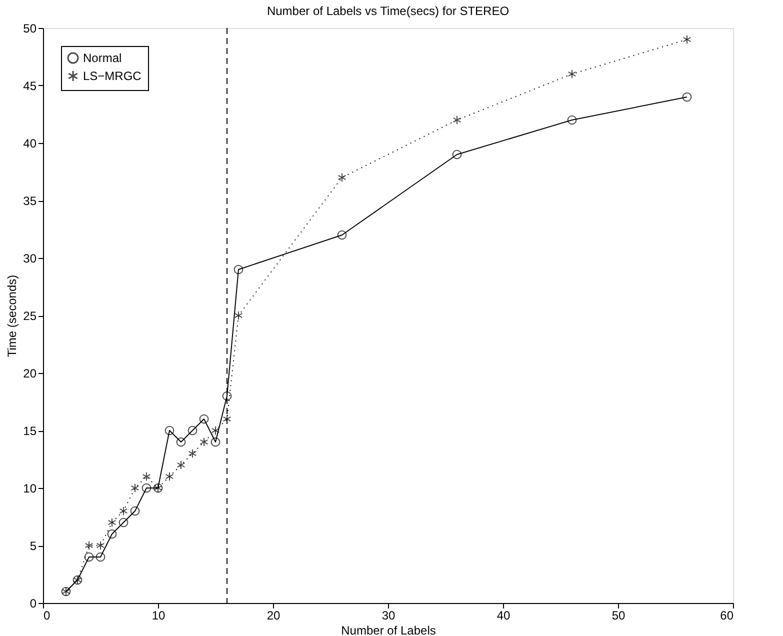  I want to click on x-tick-label: 10, so click(159, 615).